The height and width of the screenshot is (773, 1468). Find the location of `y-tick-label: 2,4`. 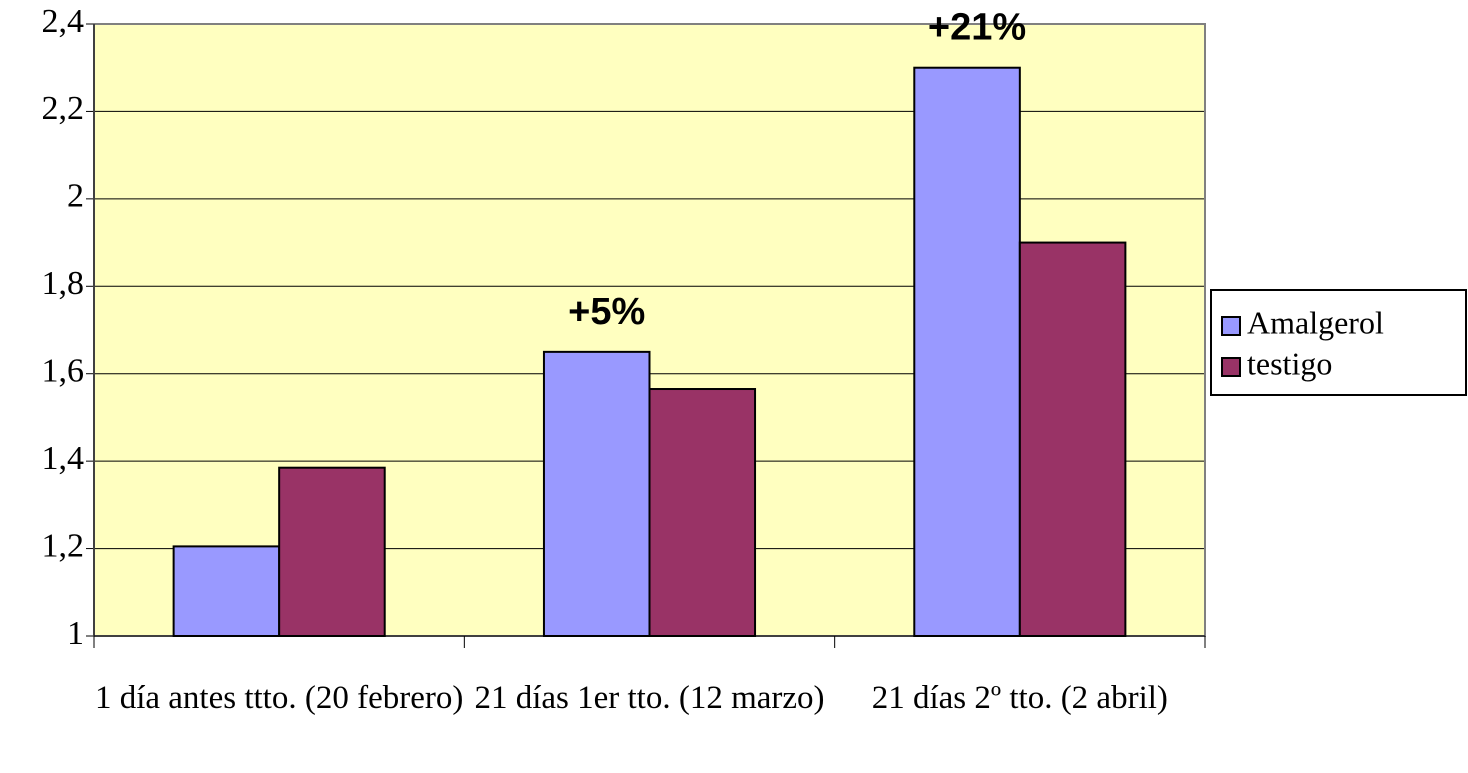

y-tick-label: 2,4 is located at coordinates (63, 21).